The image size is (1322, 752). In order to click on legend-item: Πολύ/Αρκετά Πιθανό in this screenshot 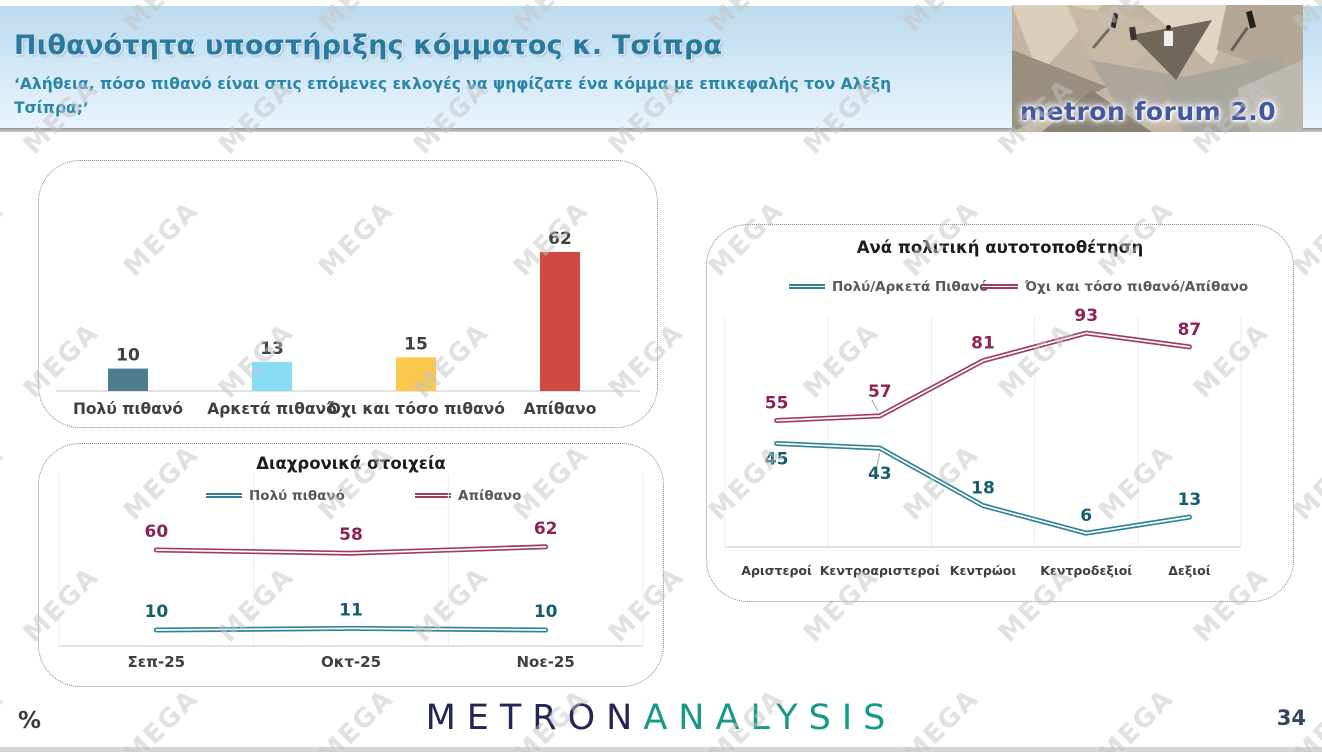, I will do `click(889, 287)`.